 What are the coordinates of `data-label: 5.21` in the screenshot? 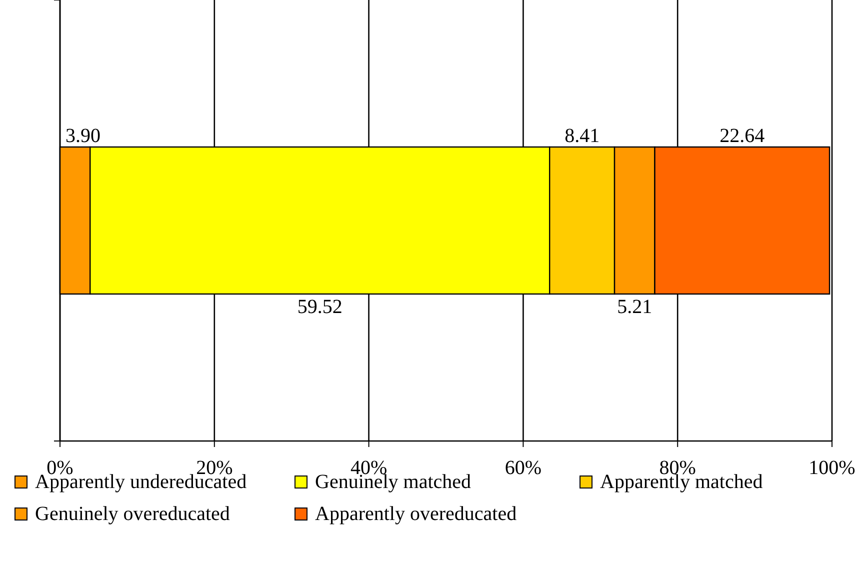 It's located at (634, 307).